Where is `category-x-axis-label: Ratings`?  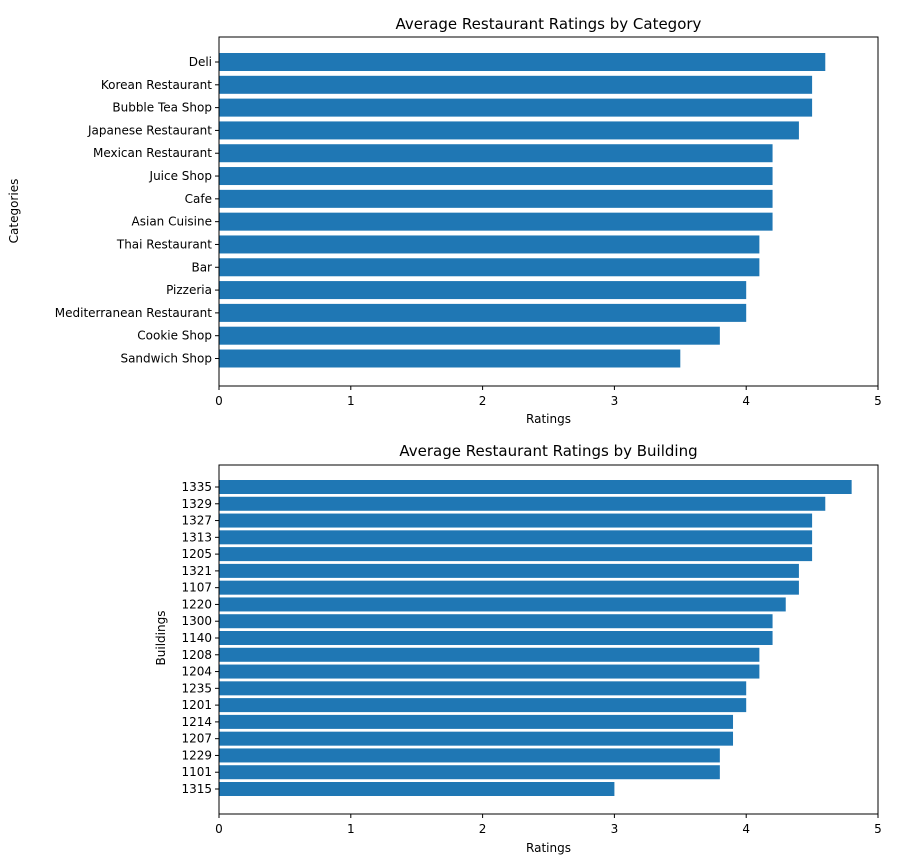
category-x-axis-label: Ratings is located at coordinates (548, 419).